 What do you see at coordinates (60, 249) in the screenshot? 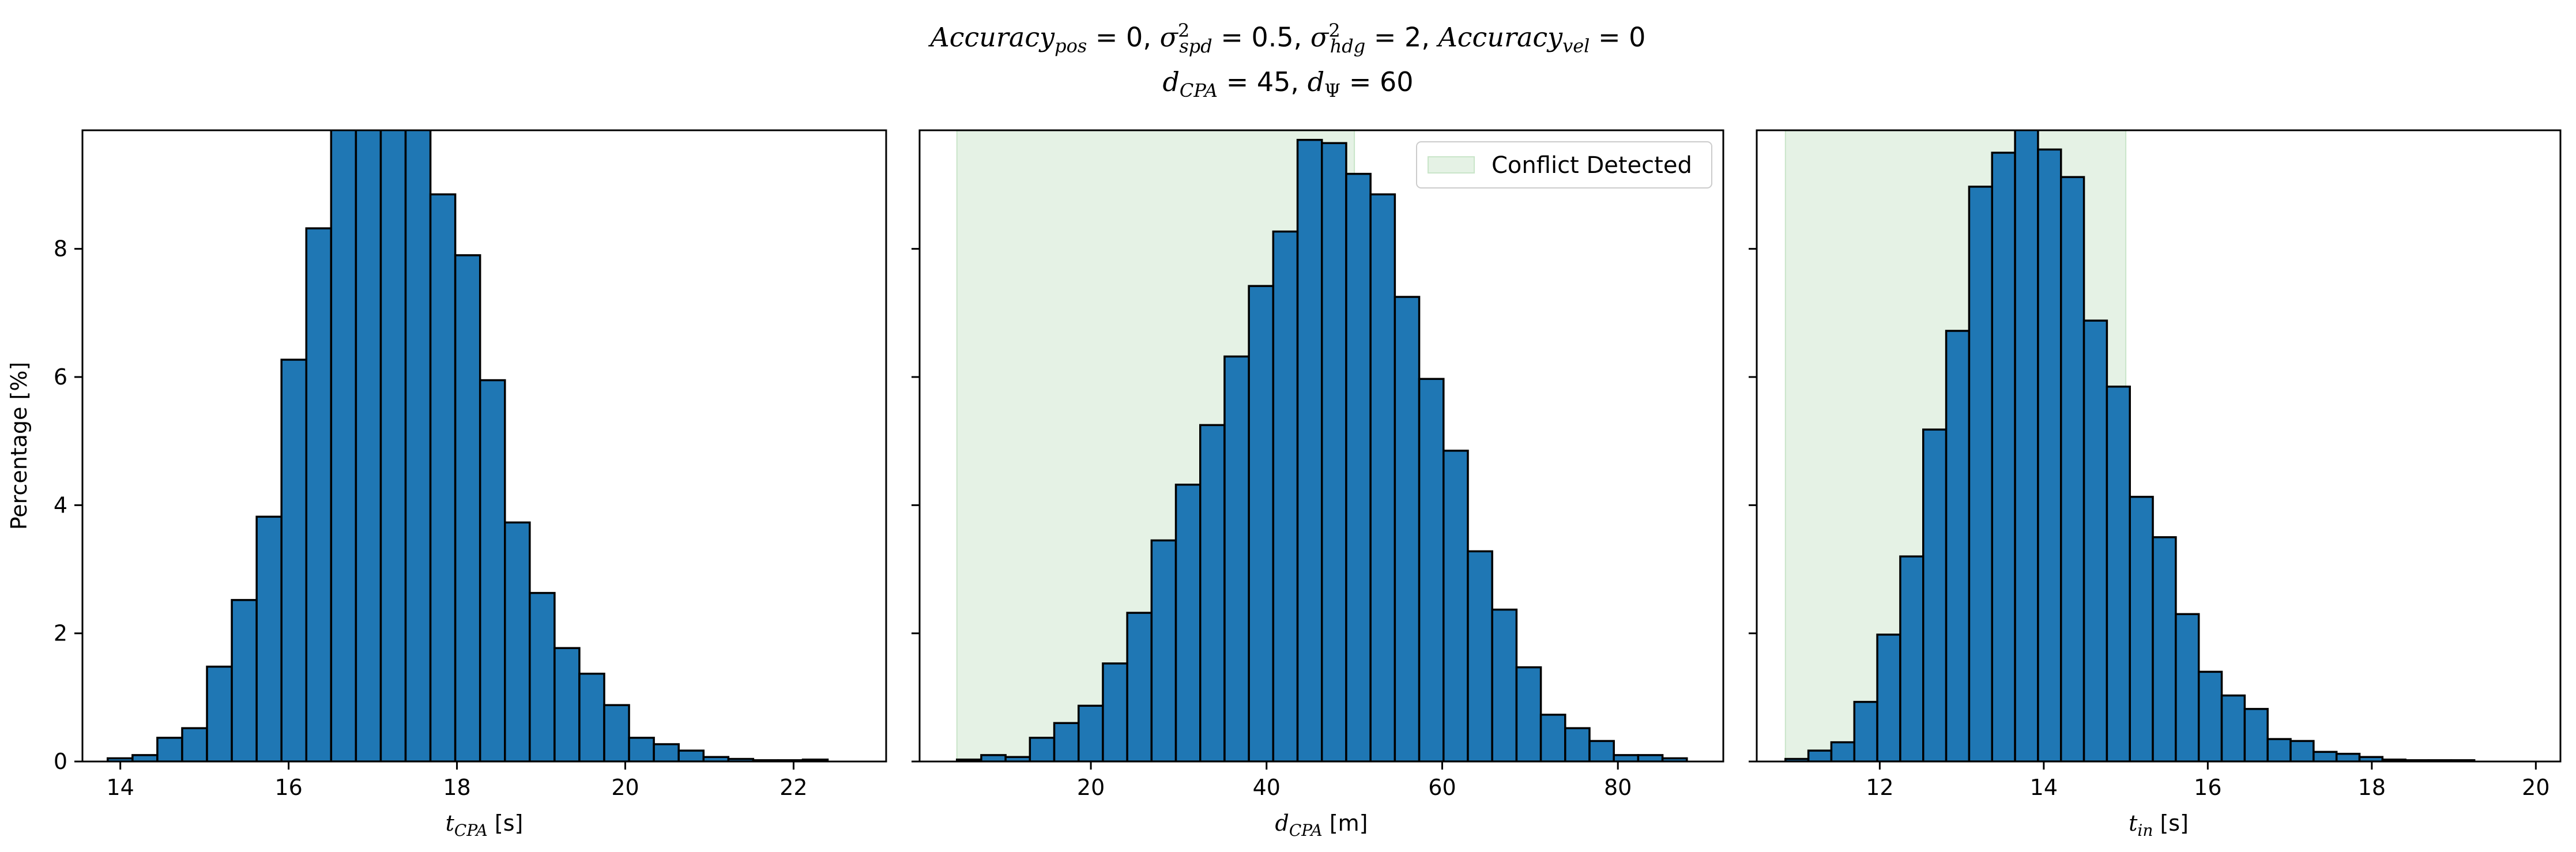
I see `y-tick-label: 8` at bounding box center [60, 249].